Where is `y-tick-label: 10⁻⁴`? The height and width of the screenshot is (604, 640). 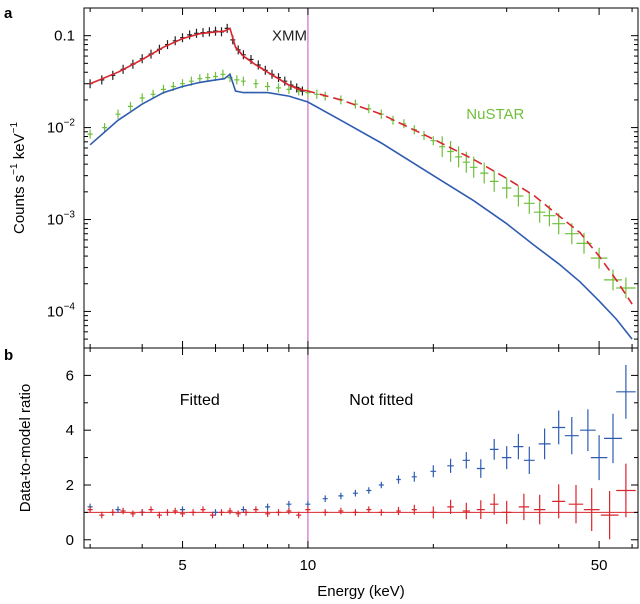
y-tick-label: 10⁻⁴ is located at coordinates (61, 310).